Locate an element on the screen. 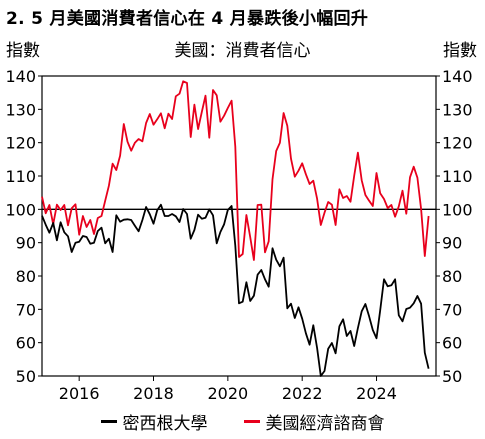  left-y-tick-label: 120 is located at coordinates (20, 143).